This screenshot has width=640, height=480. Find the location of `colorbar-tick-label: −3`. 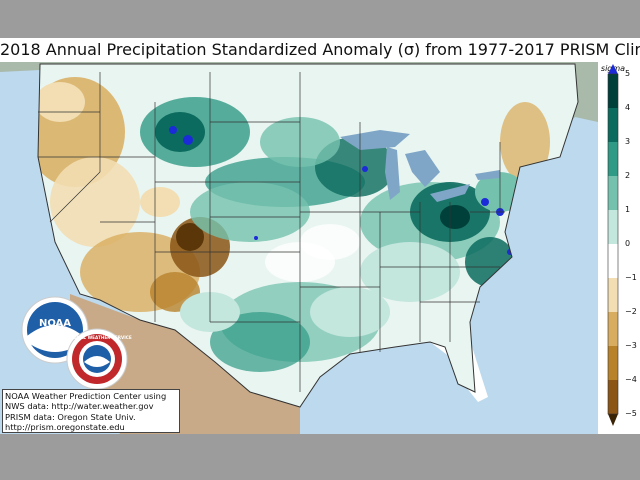

colorbar-tick-label: −3 is located at coordinates (631, 345).